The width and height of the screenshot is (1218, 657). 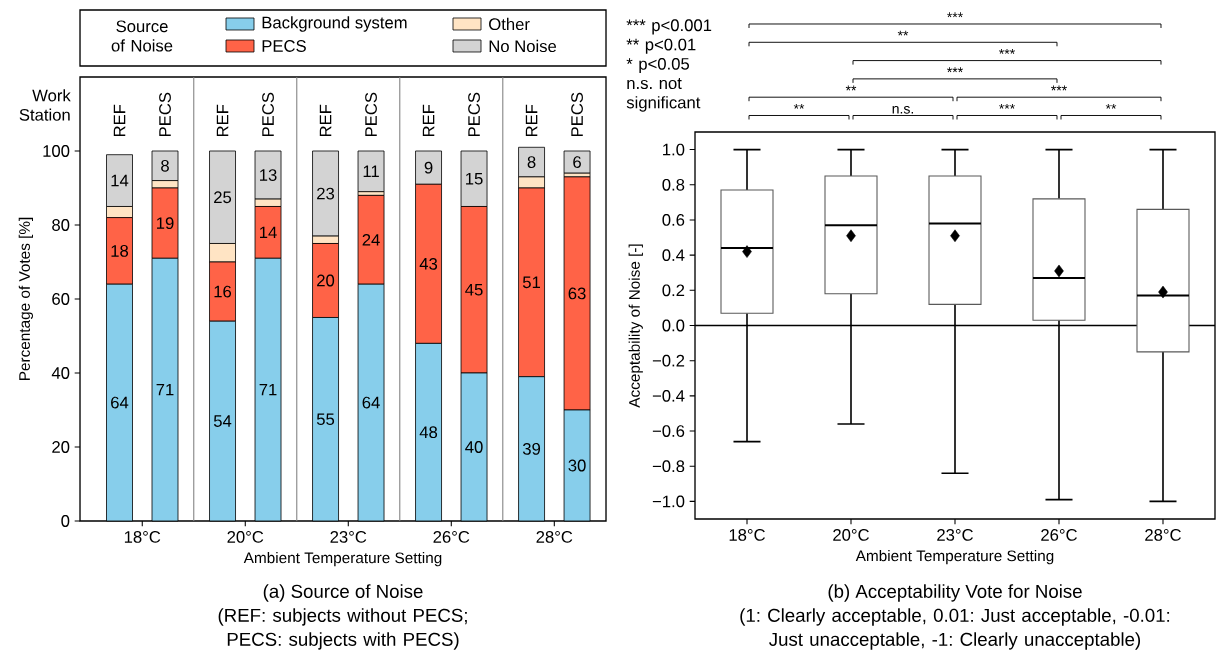 I want to click on legend-label: Other, so click(x=509, y=24).